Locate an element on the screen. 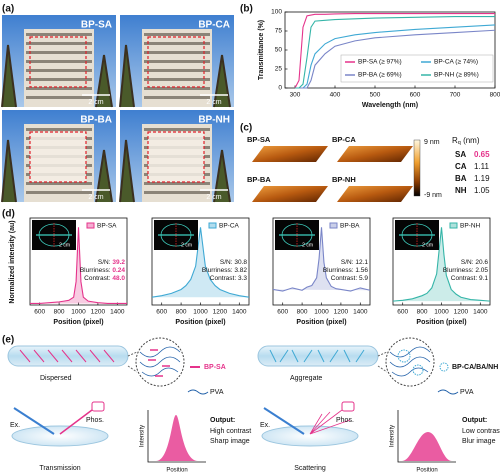  output: Output: is located at coordinates (222, 420).